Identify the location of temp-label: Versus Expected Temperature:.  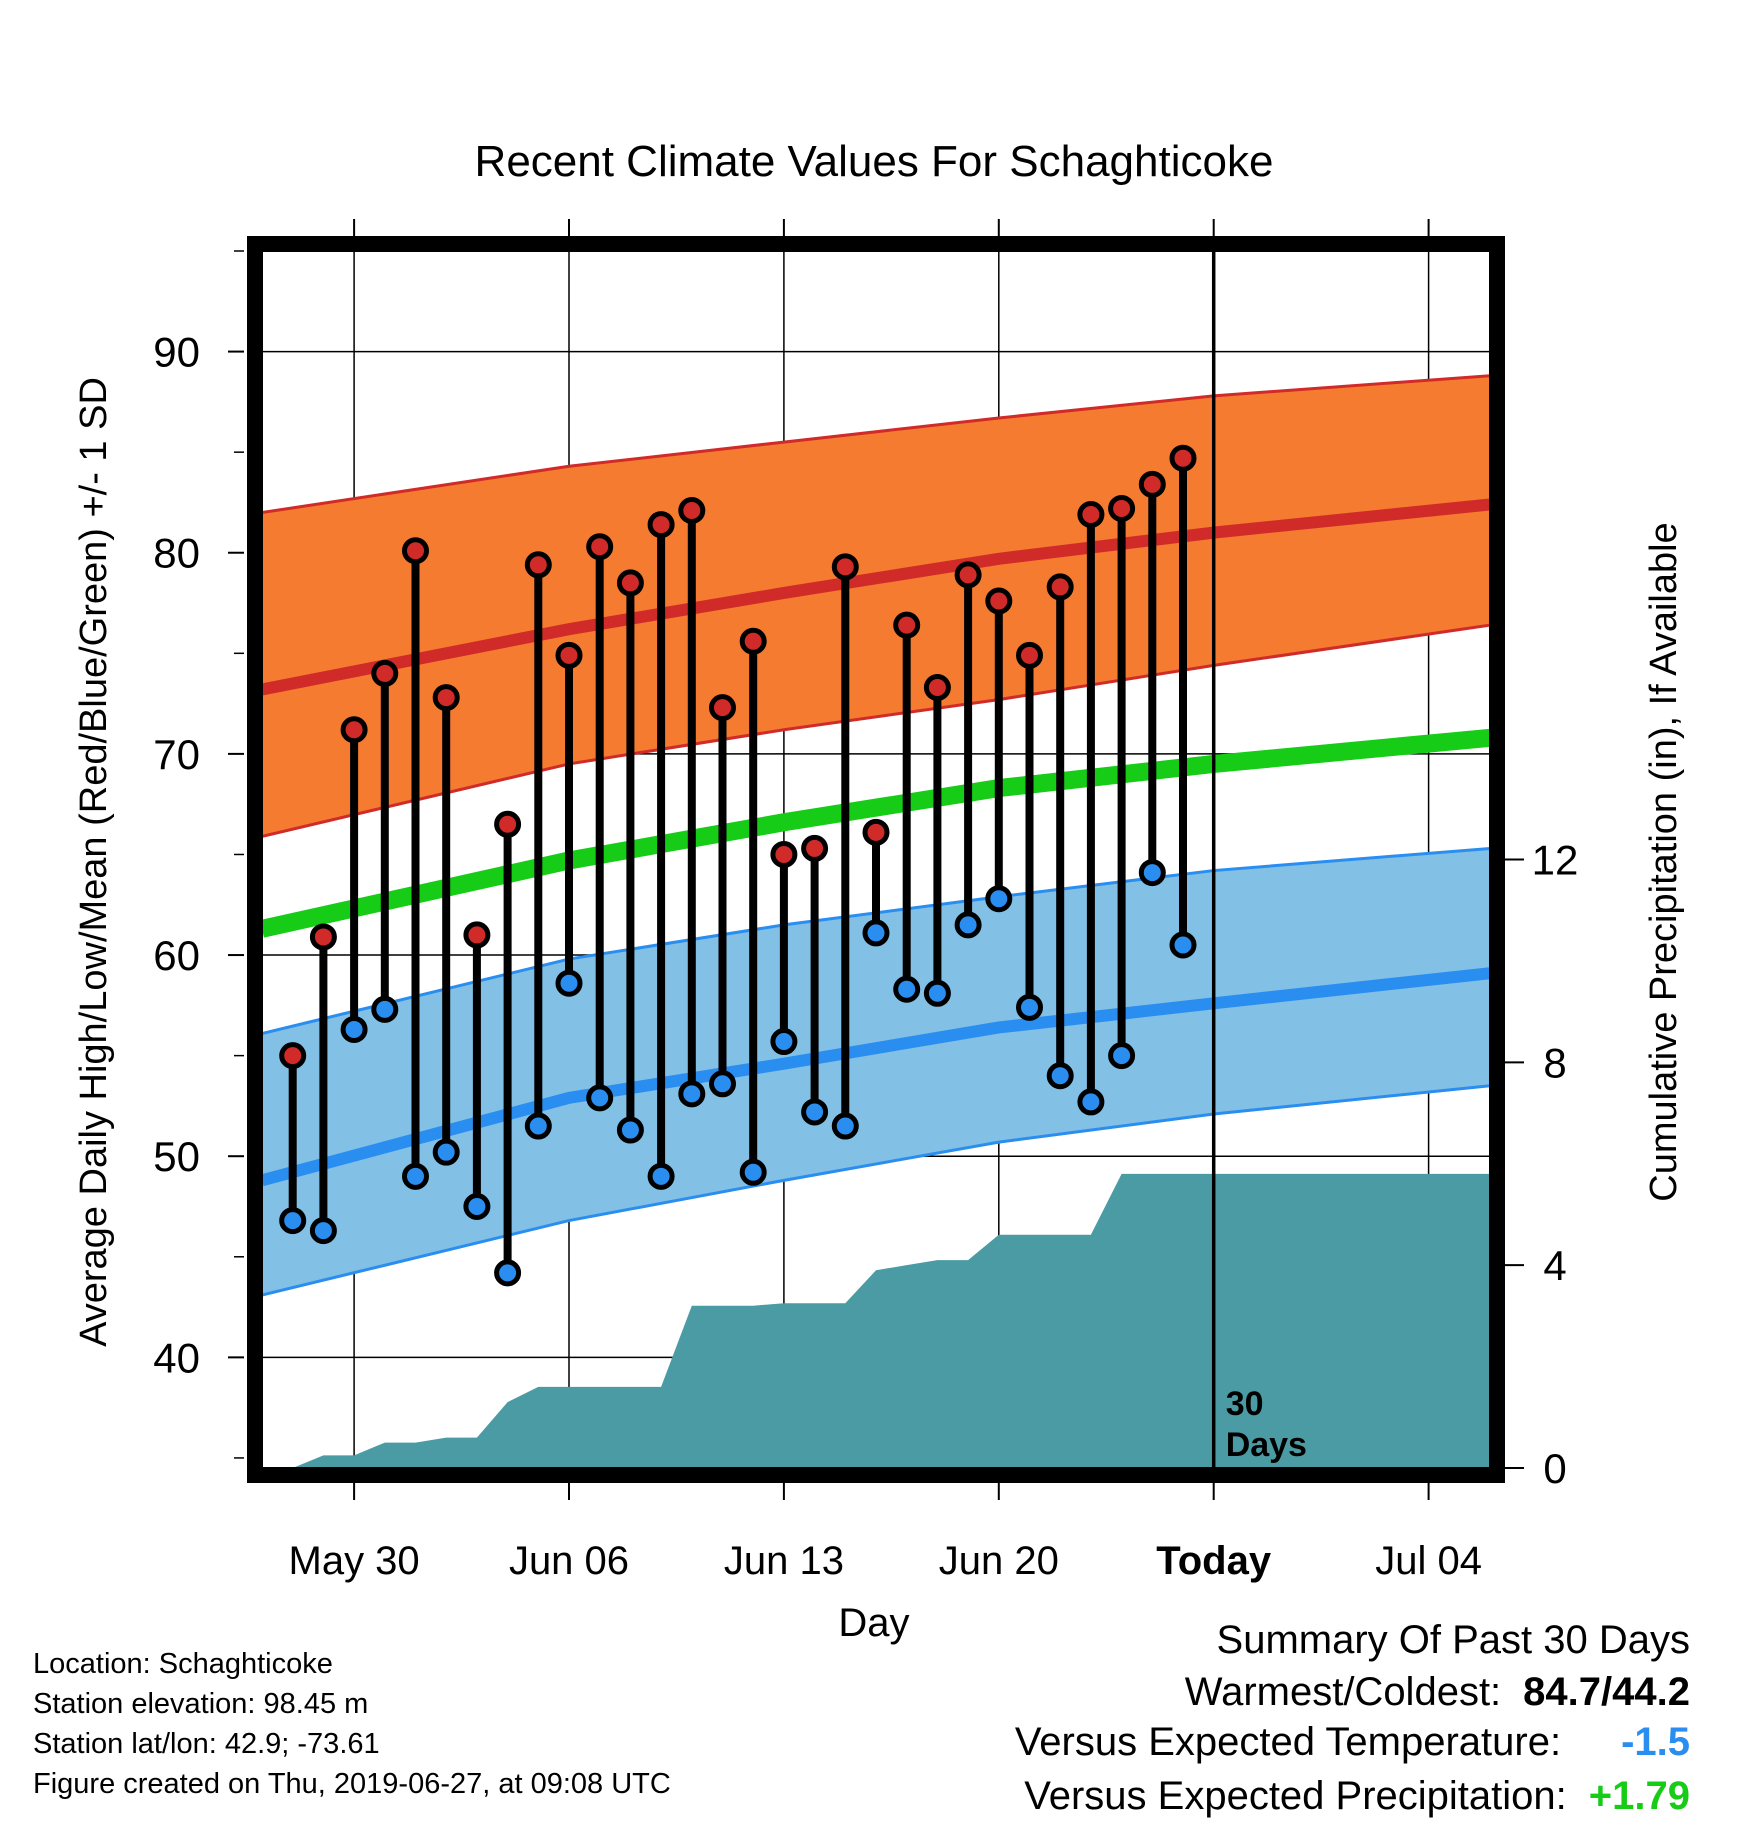
(1288, 1742).